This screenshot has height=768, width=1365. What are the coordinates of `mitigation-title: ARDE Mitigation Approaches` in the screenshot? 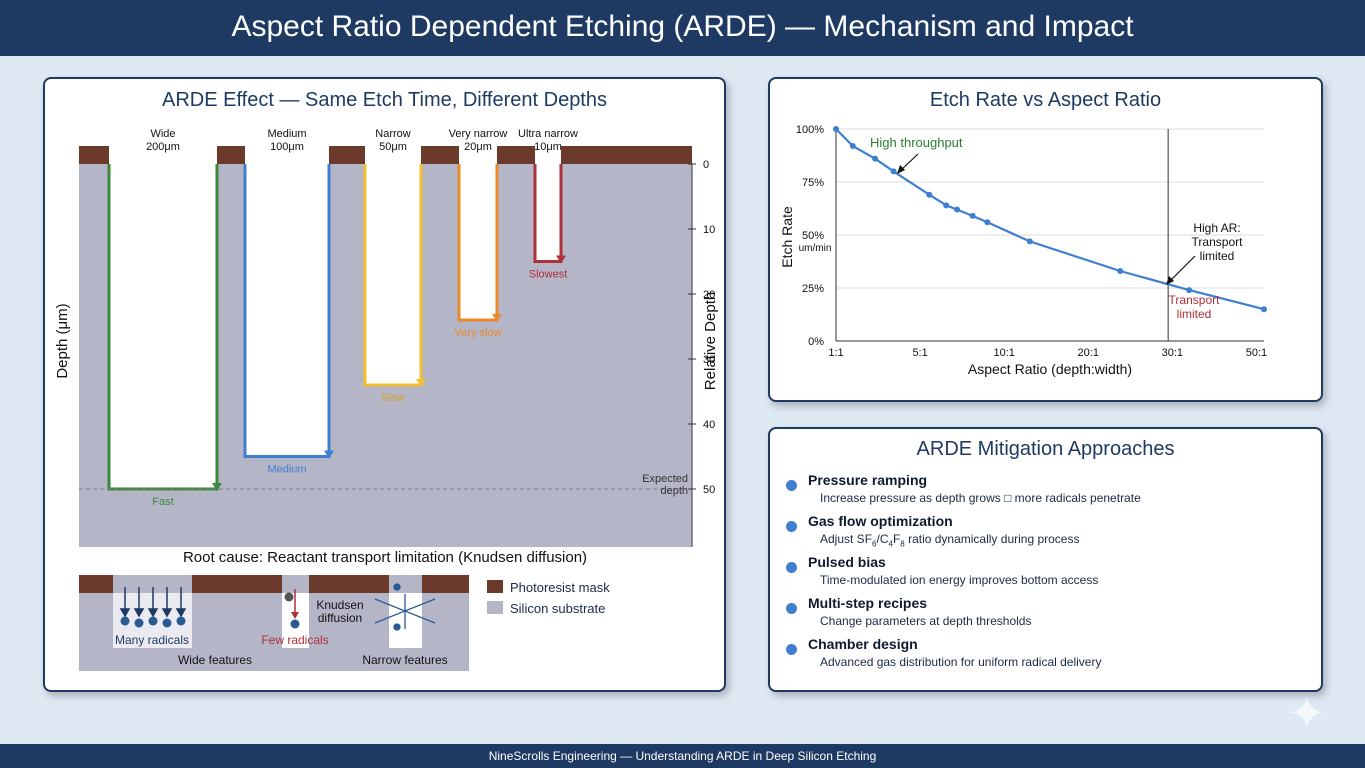 It's located at (1045, 449).